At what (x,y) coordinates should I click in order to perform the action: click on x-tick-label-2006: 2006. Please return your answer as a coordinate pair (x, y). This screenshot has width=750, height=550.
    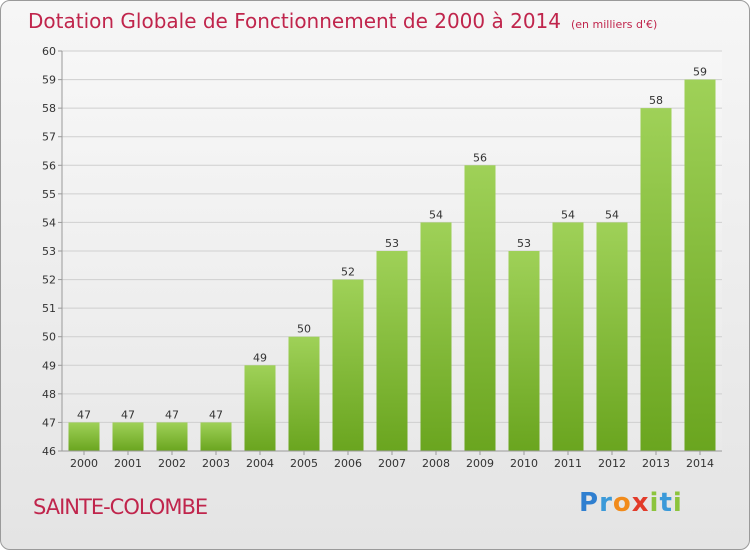
    Looking at the image, I should click on (348, 463).